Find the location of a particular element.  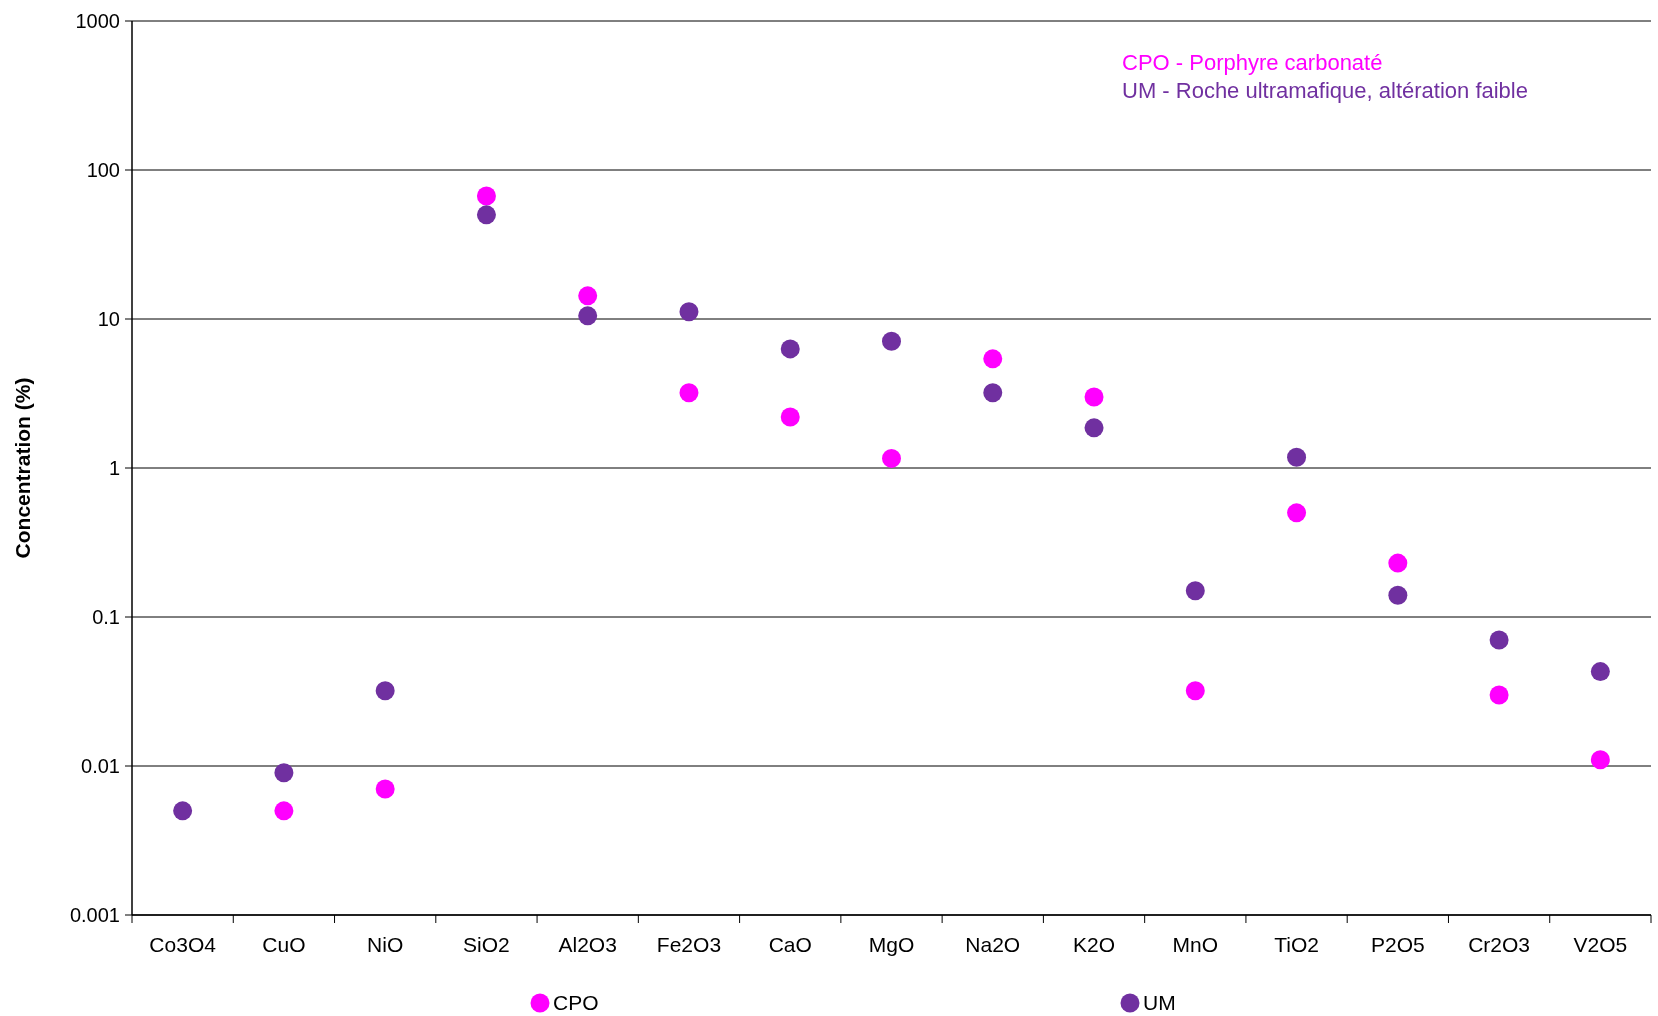

x-tick-label: SiO2 is located at coordinates (486, 944).